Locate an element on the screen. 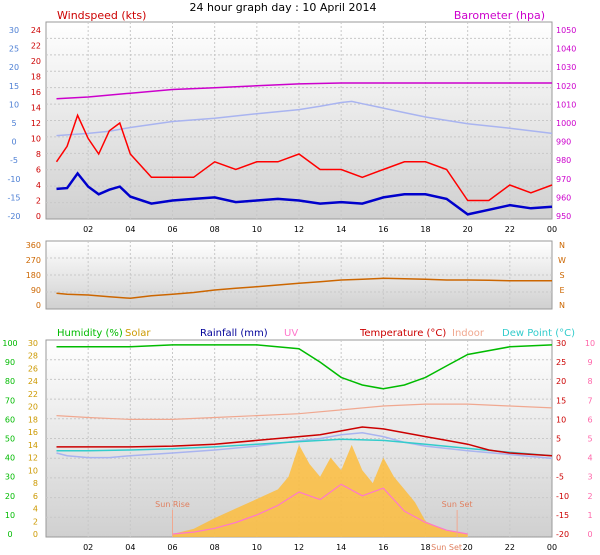 The height and width of the screenshot is (555, 600). uv-tick-label: 4 is located at coordinates (589, 458).